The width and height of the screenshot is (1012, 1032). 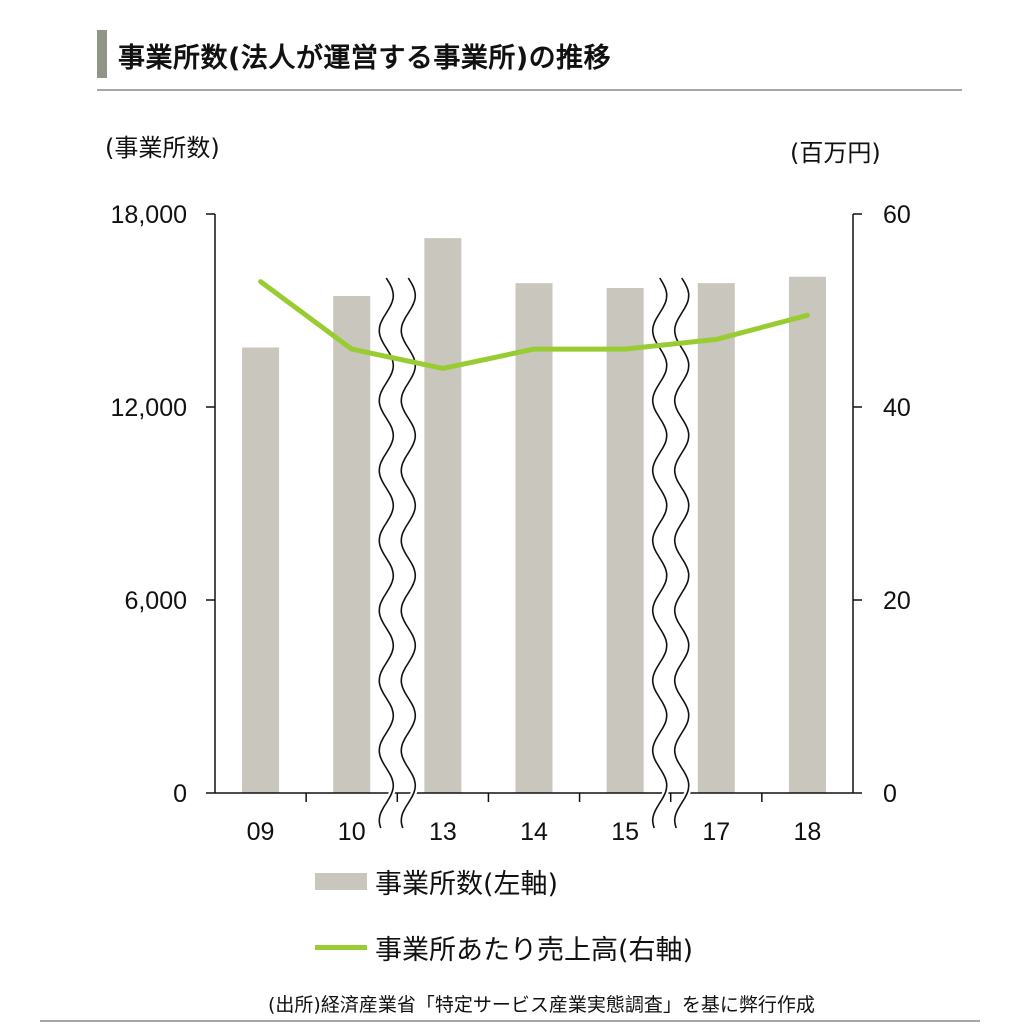 What do you see at coordinates (897, 408) in the screenshot?
I see `right-tick-label: 40` at bounding box center [897, 408].